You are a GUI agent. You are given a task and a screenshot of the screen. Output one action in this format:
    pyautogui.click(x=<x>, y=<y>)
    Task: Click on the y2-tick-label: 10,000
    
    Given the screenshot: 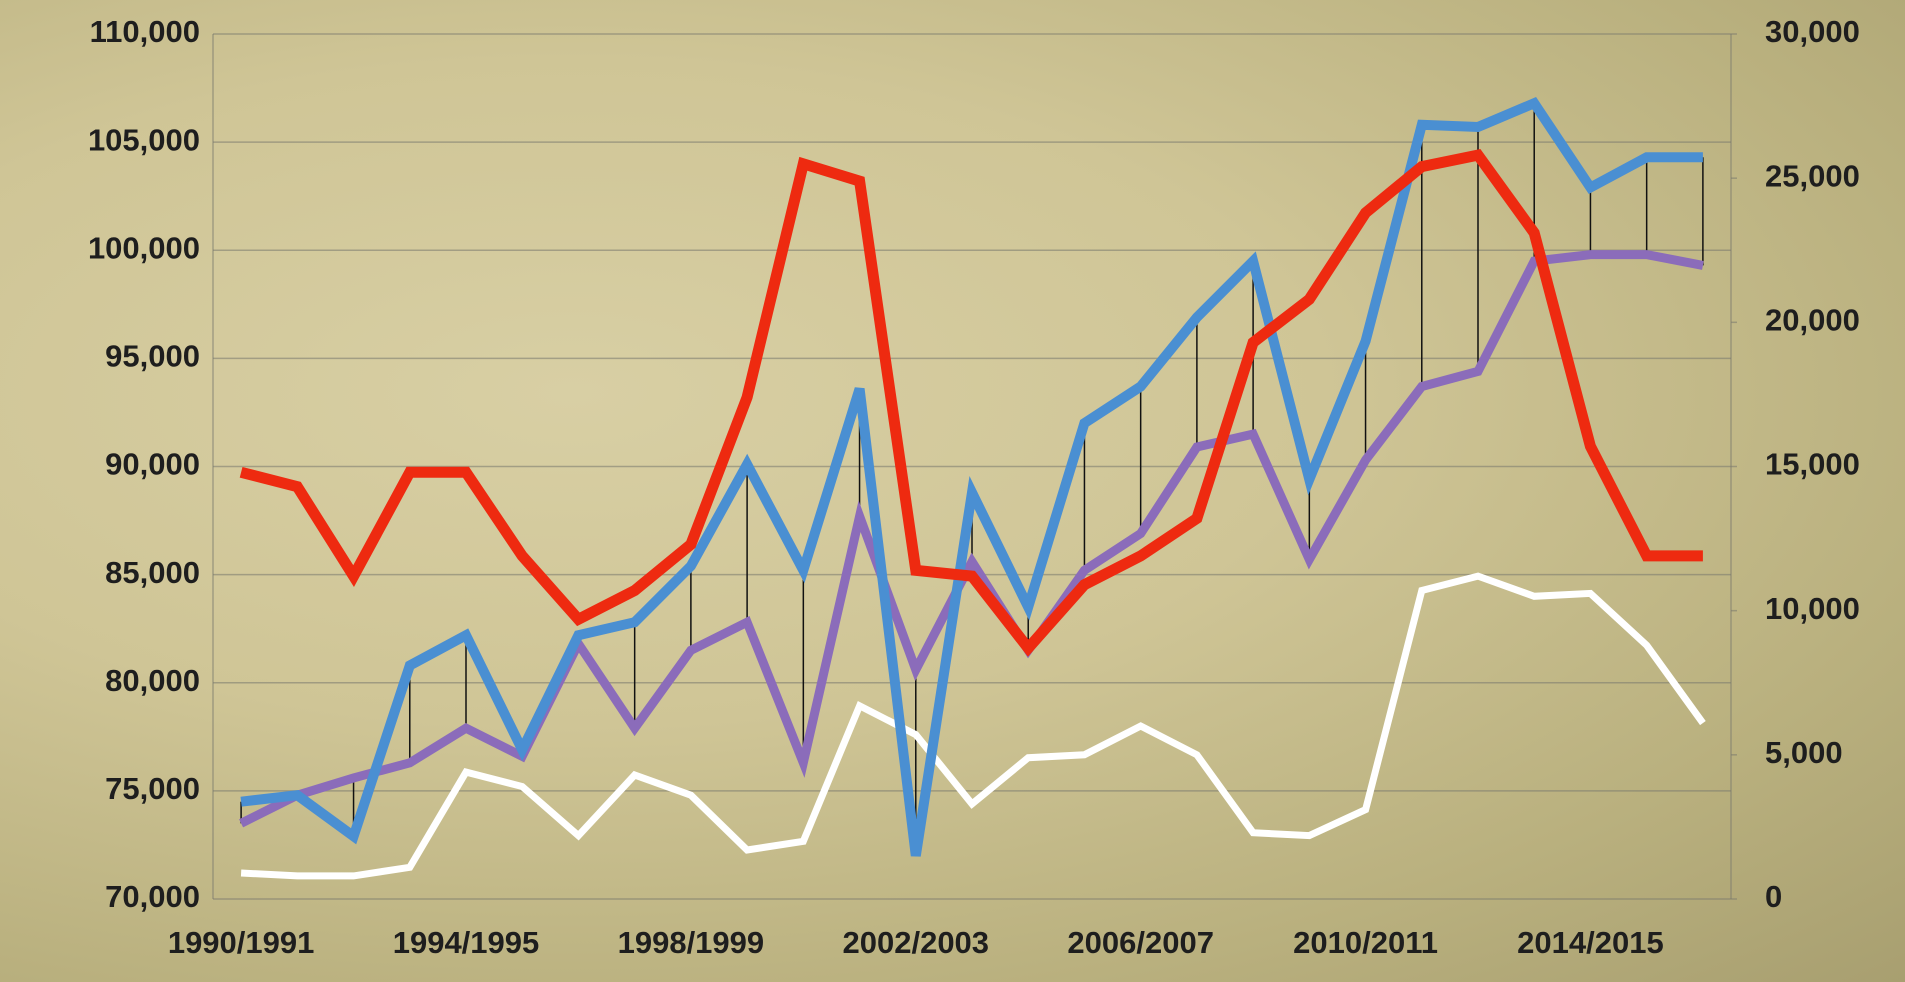 What is the action you would take?
    pyautogui.click(x=1812, y=608)
    